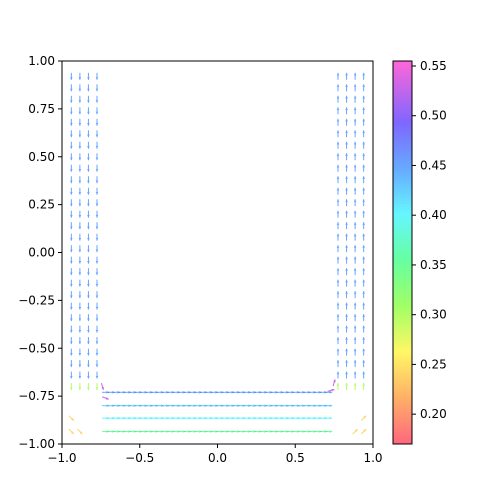 This screenshot has width=500, height=500. What do you see at coordinates (433, 364) in the screenshot?
I see `colorbar-tick-label: 0.25` at bounding box center [433, 364].